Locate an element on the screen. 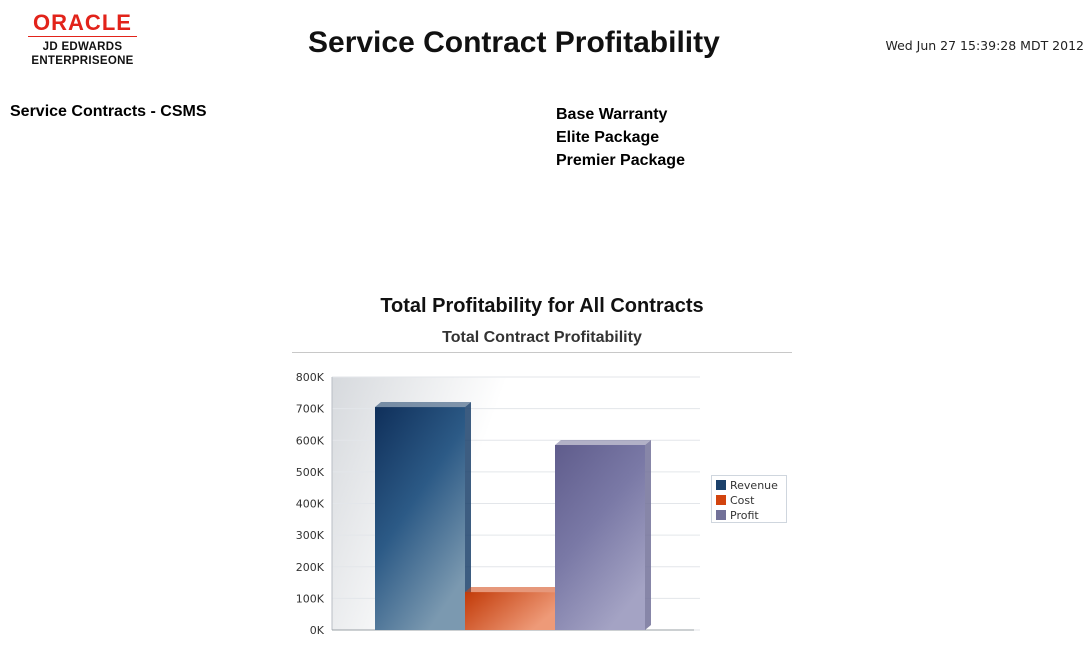  legend-label-cost: Cost is located at coordinates (742, 500).